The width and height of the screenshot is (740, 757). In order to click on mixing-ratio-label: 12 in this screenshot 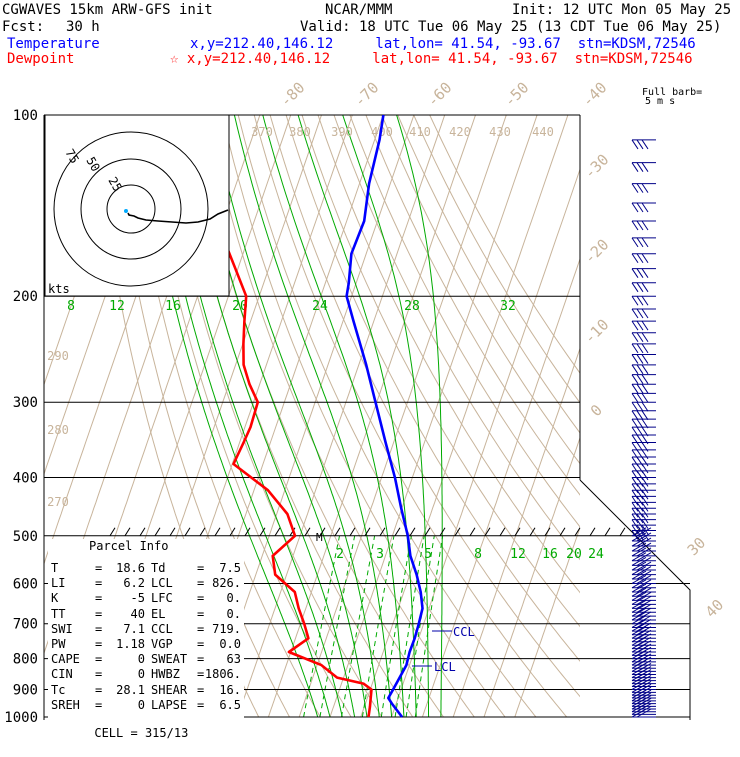, I will do `click(518, 554)`.